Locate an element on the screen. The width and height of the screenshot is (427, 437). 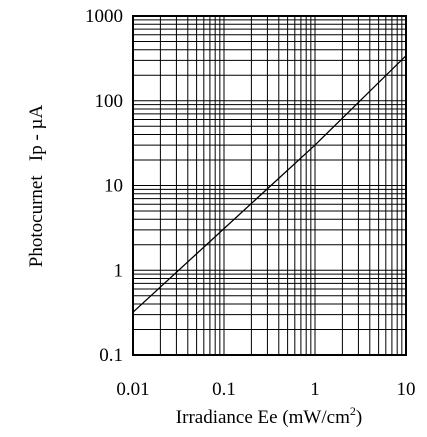
x-tick-label: 0.01 is located at coordinates (132, 389).